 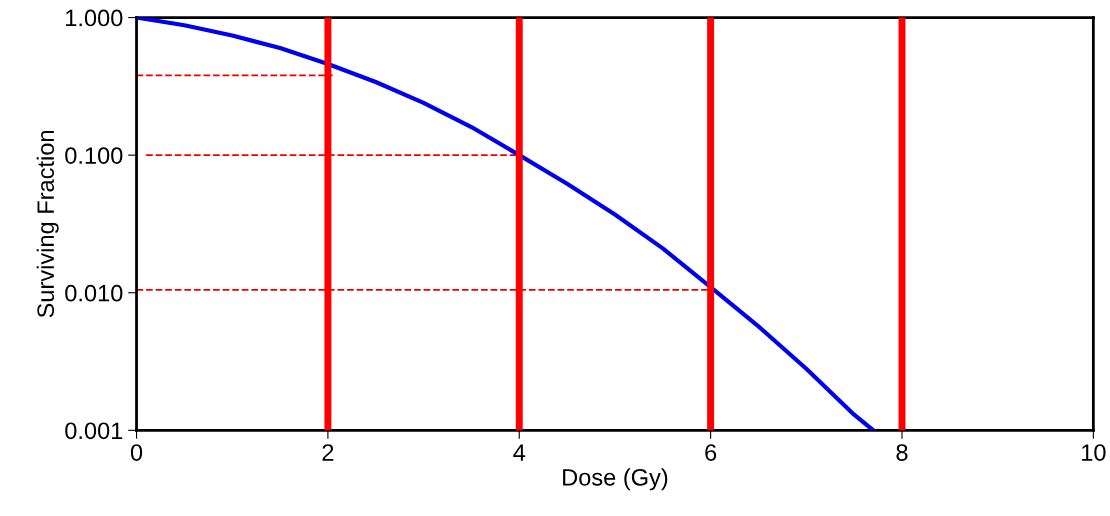 I want to click on y-tick-label: 1.000, so click(x=94, y=18).